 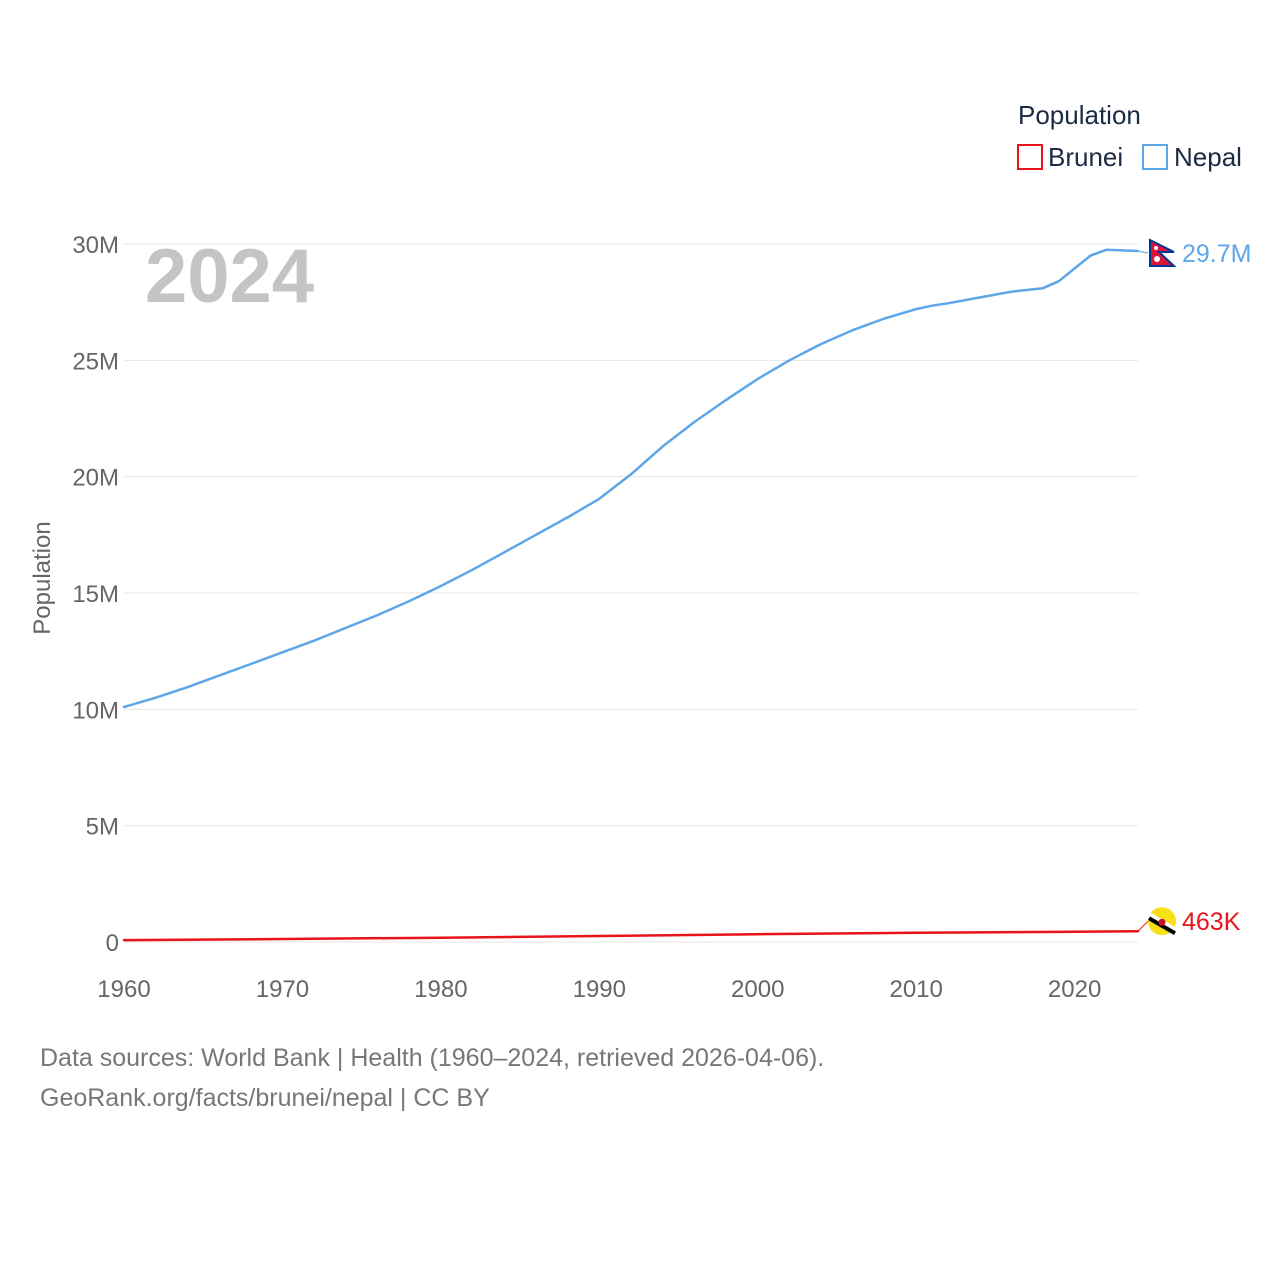 What do you see at coordinates (1074, 989) in the screenshot?
I see `x-tick-label: 2020` at bounding box center [1074, 989].